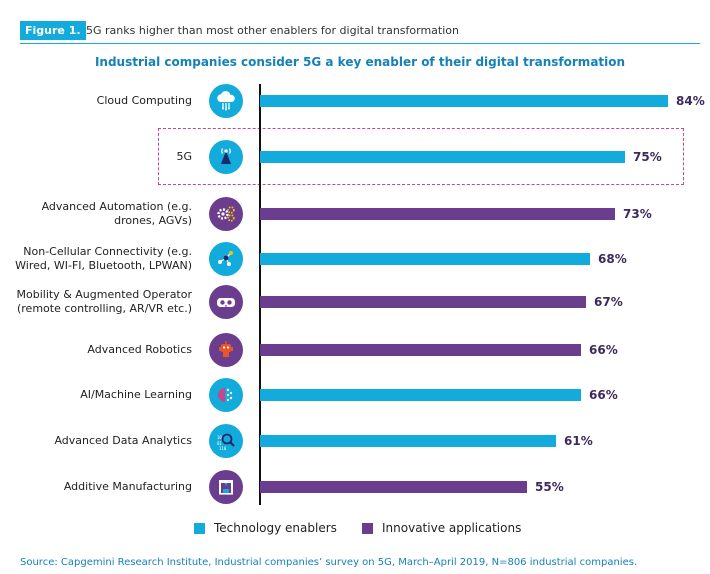 This screenshot has height=574, width=710. What do you see at coordinates (367, 528) in the screenshot?
I see `legend-swatch-innovative` at bounding box center [367, 528].